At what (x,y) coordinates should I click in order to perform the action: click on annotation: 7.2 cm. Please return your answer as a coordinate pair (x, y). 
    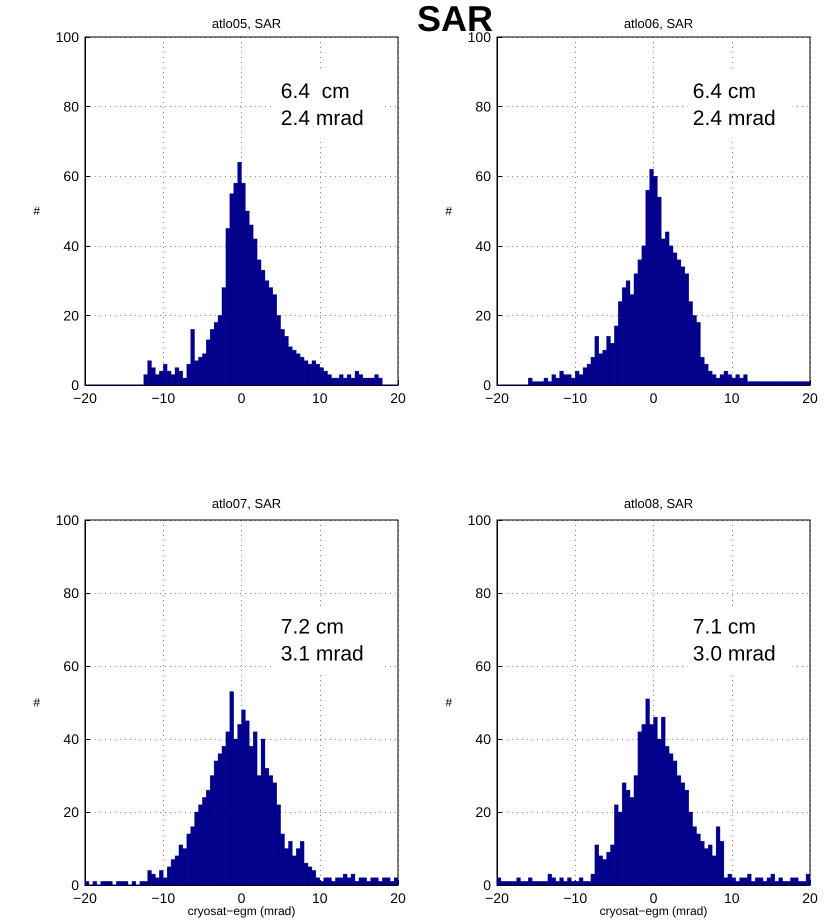
    Looking at the image, I should click on (312, 627).